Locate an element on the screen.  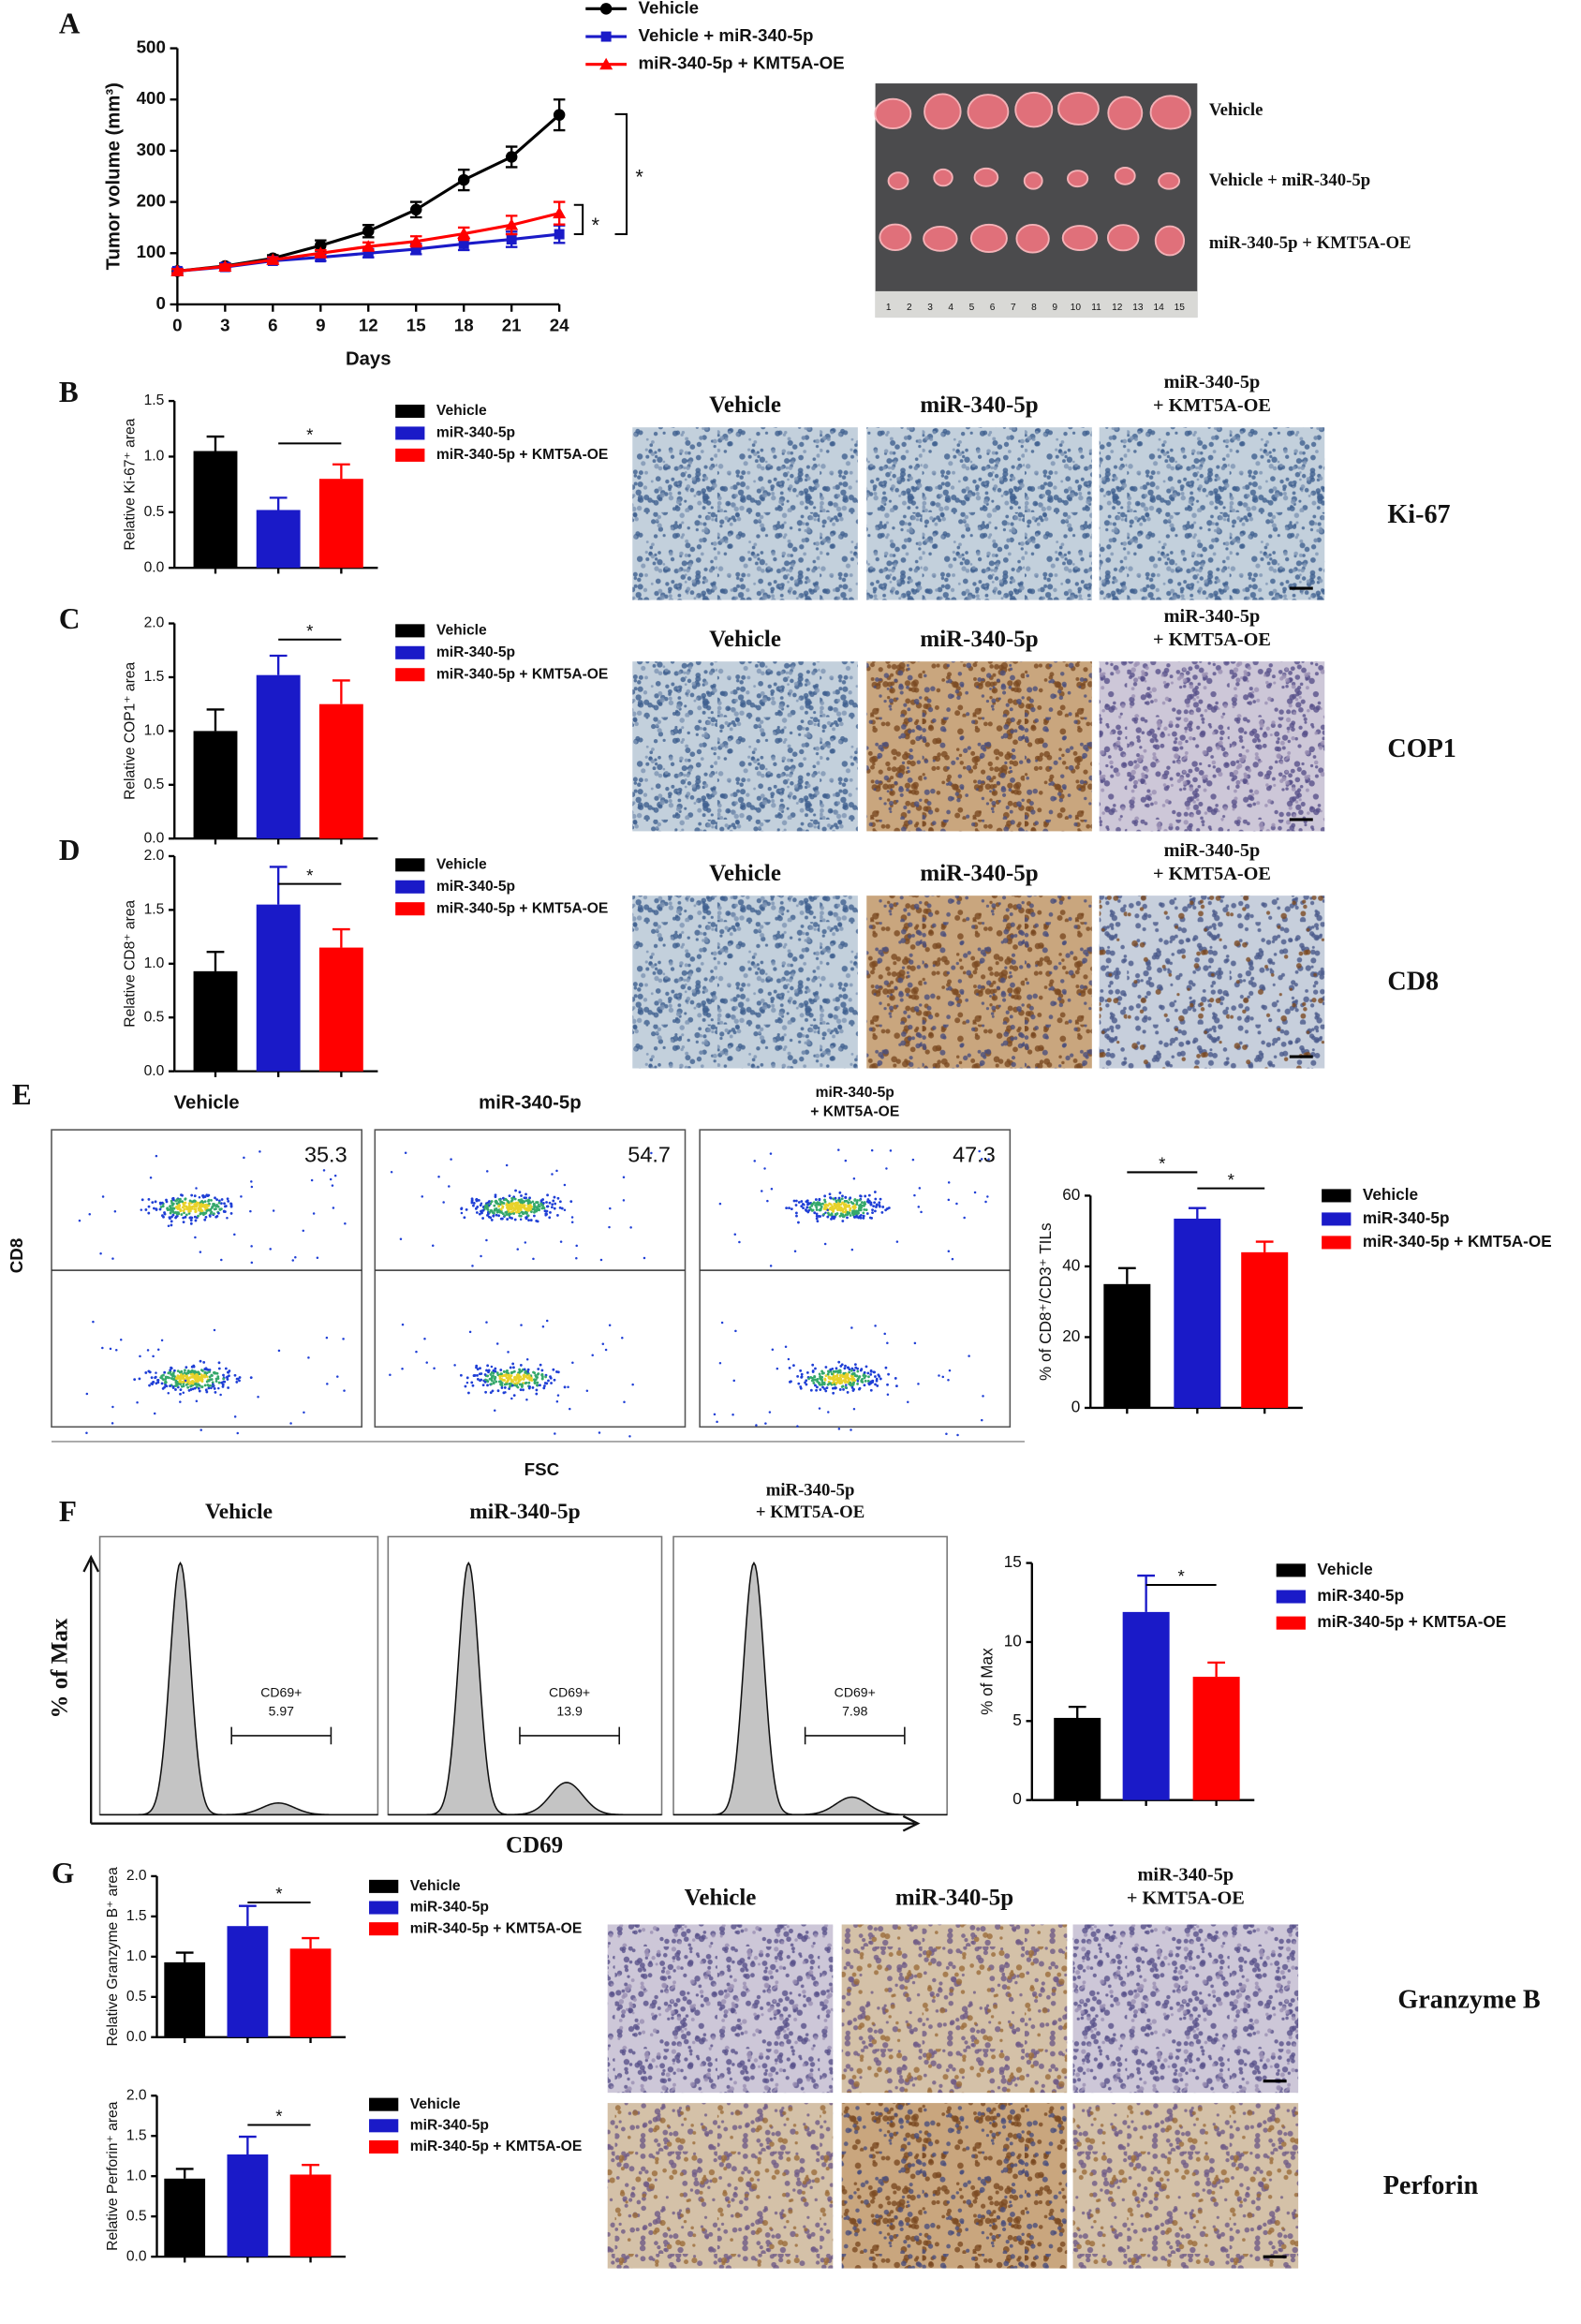
row-label: Granzyme B is located at coordinates (1468, 2001).